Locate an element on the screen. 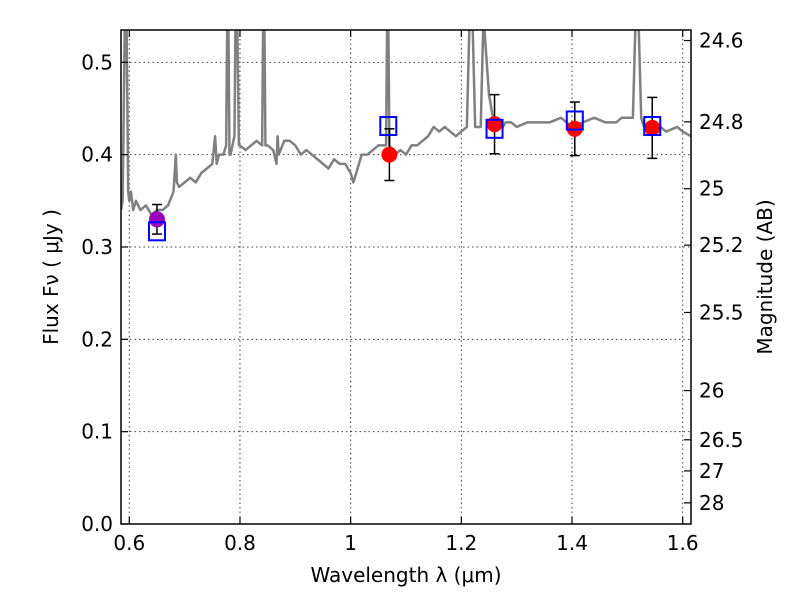  right-y-tick-label: 28 is located at coordinates (711, 503).